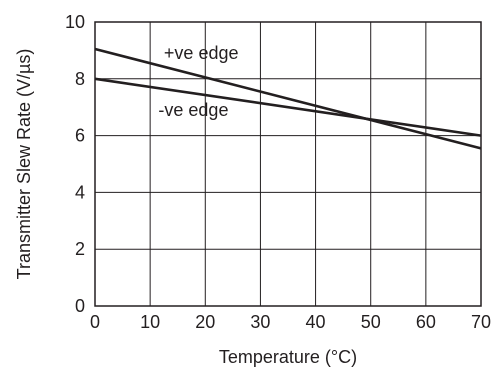  I want to click on y-tick-label-4: 4, so click(80, 192).